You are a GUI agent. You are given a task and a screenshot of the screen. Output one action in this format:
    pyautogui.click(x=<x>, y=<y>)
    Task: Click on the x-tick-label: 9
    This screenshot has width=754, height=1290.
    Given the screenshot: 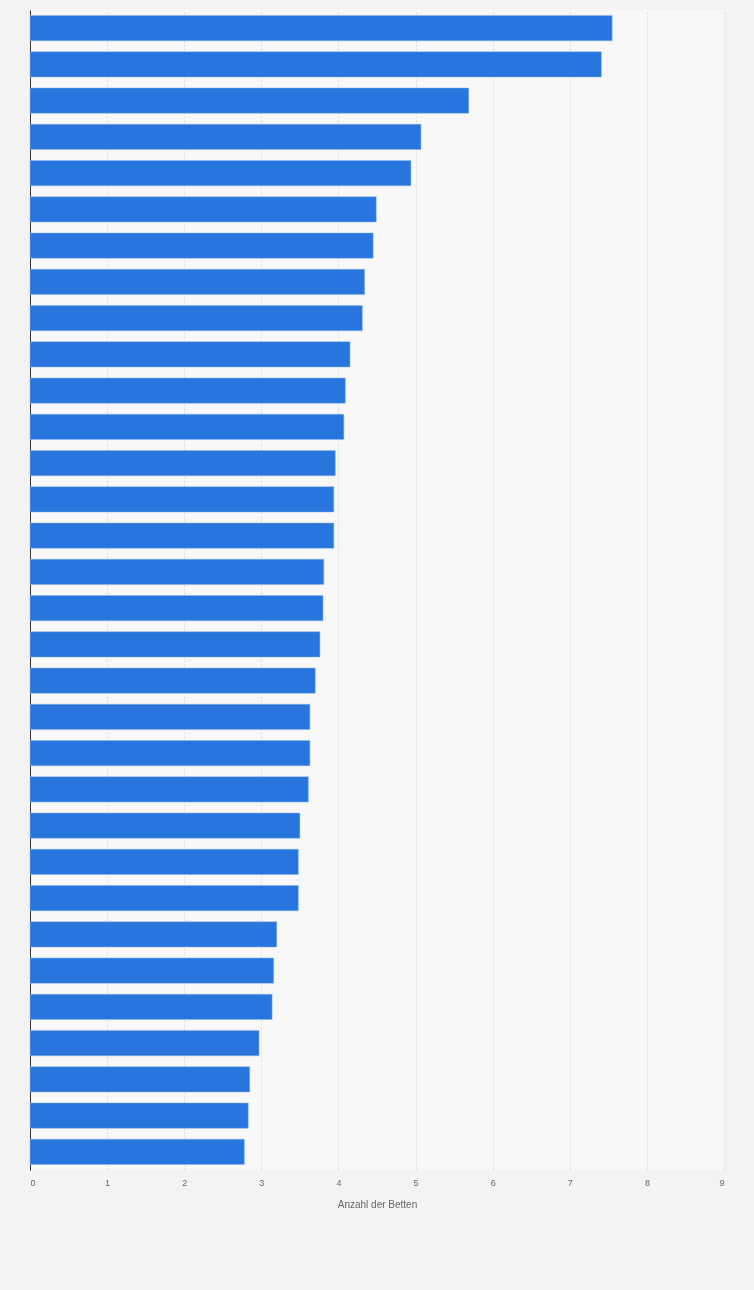 What is the action you would take?
    pyautogui.click(x=722, y=1182)
    